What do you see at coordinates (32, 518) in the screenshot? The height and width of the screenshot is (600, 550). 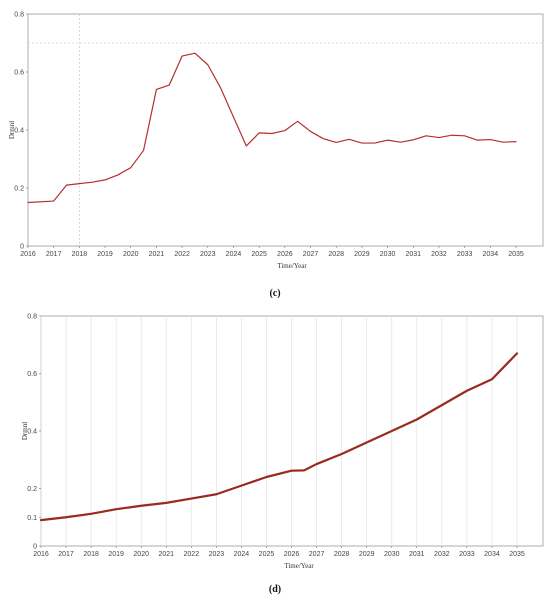 I see `y-tick-label: 0.1` at bounding box center [32, 518].